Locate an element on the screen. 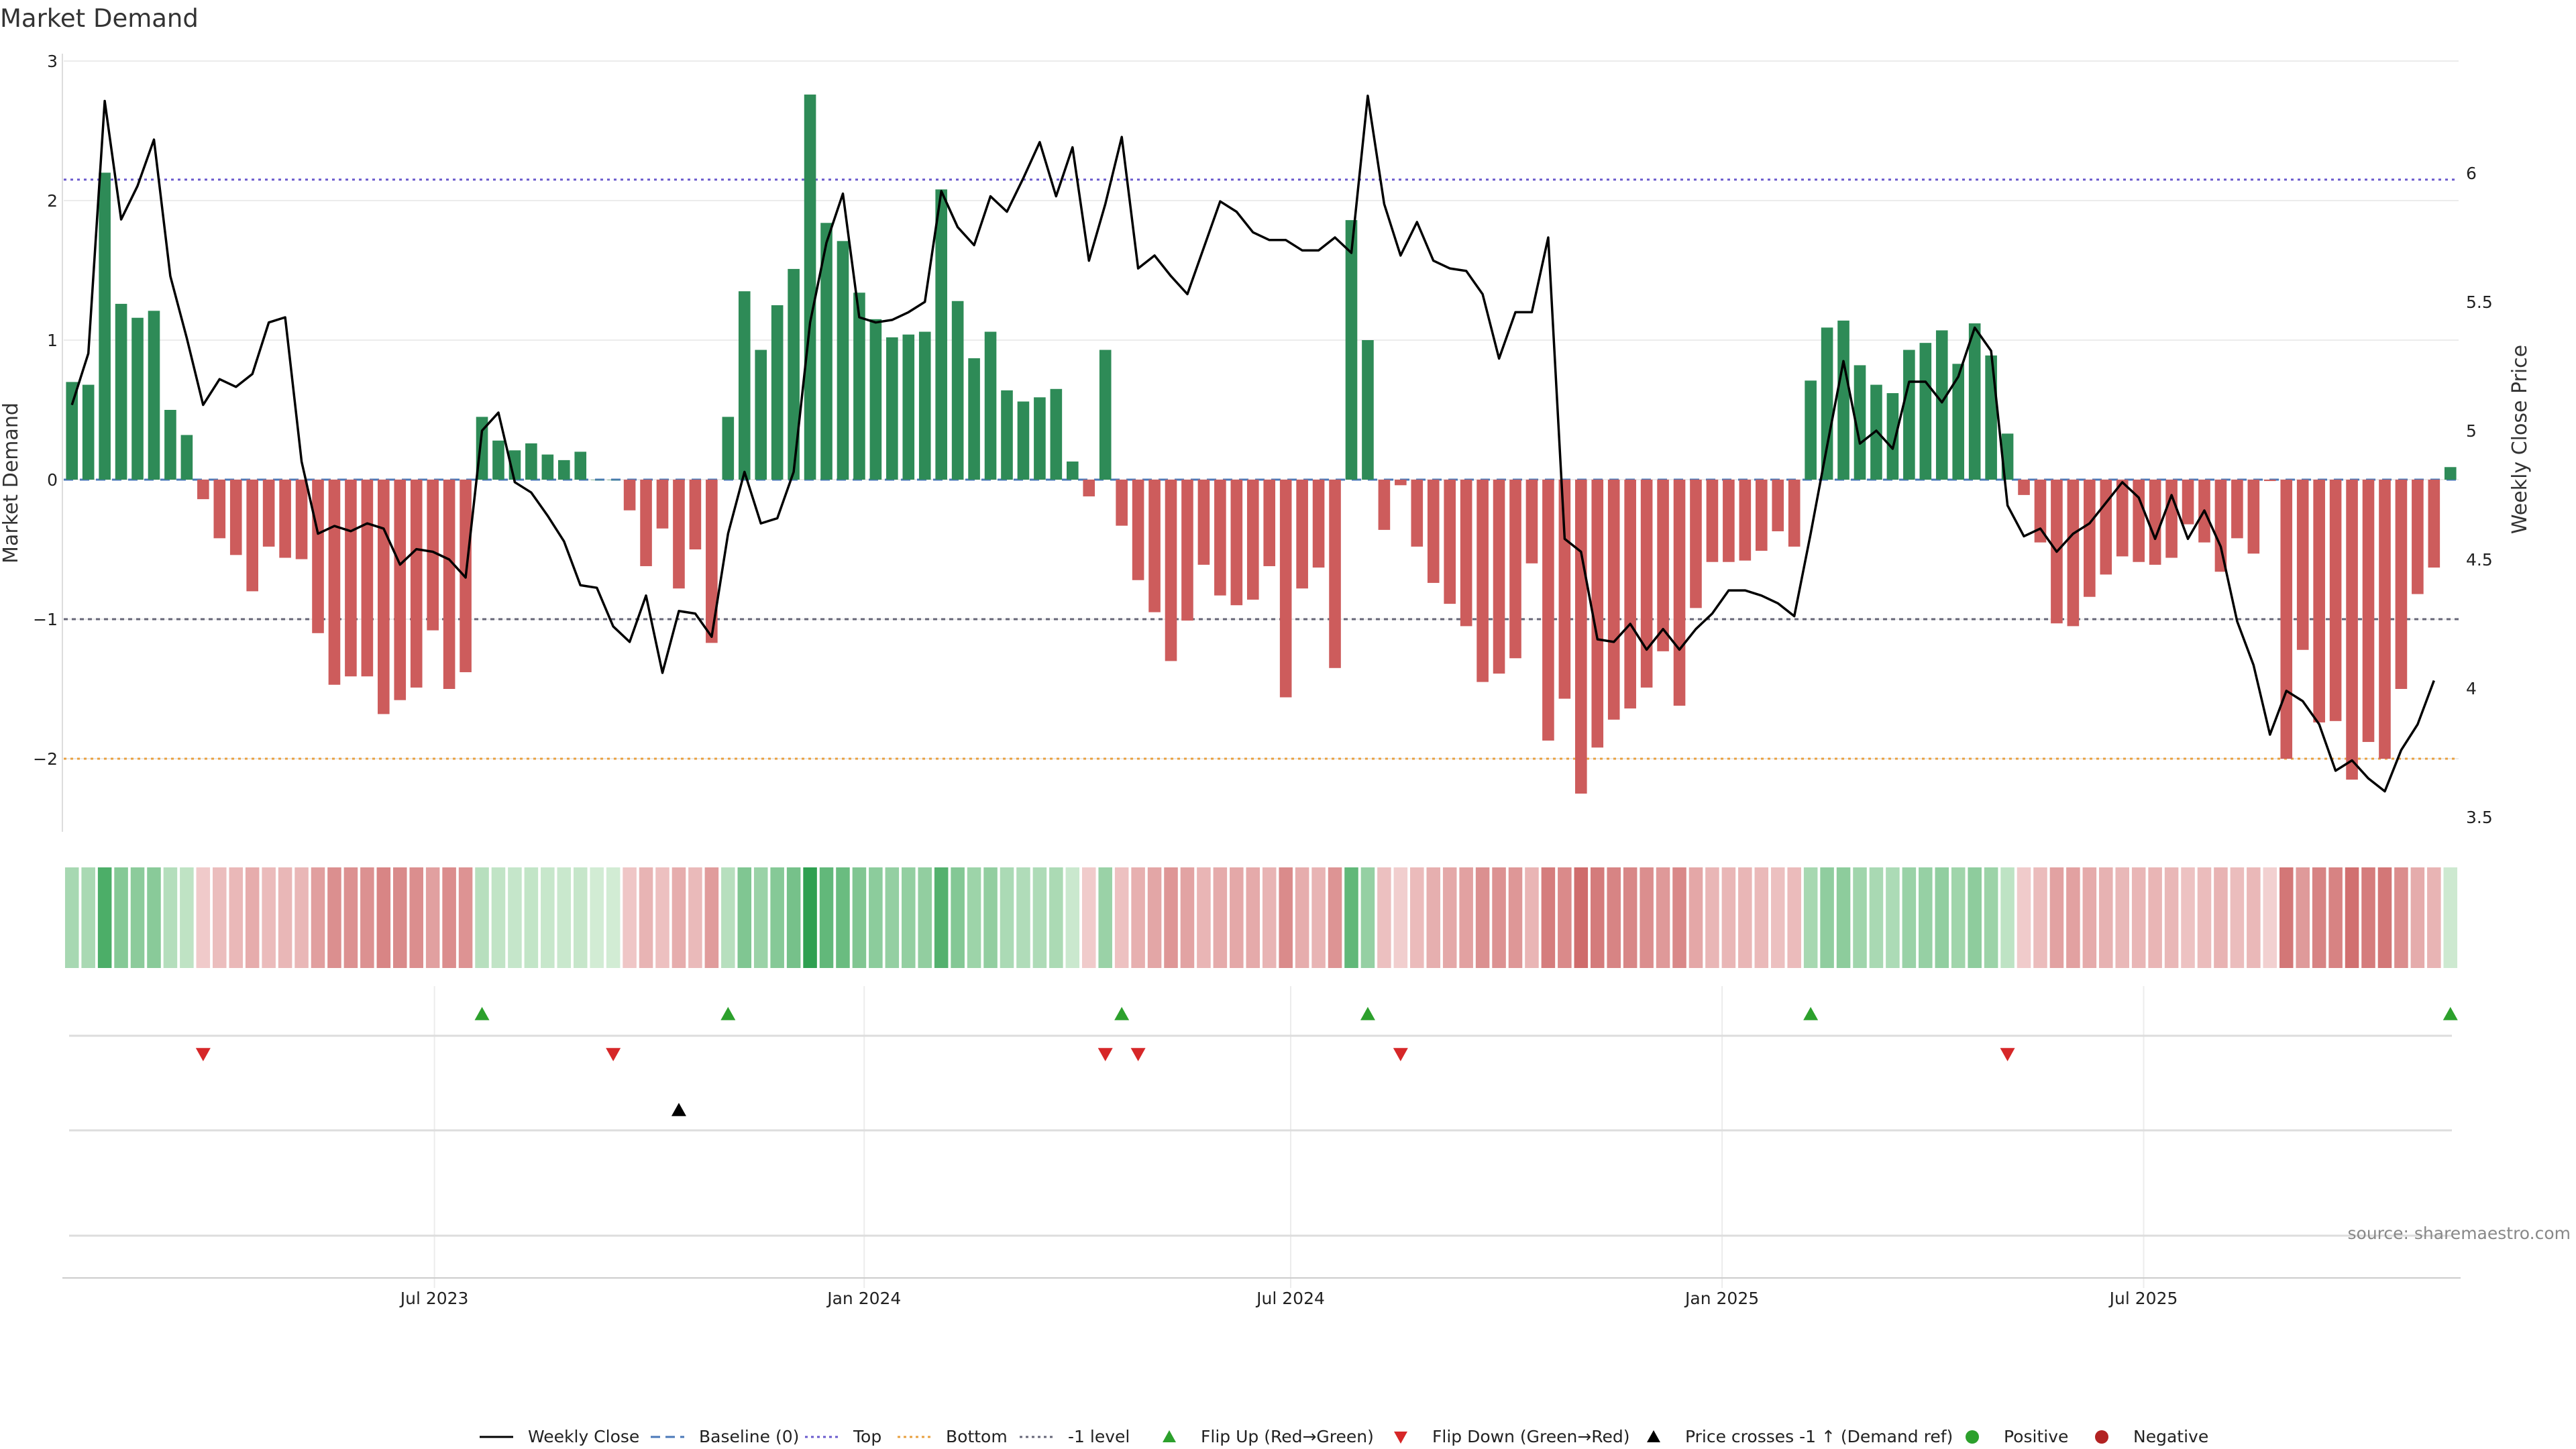 This screenshot has height=1449, width=2576. y-tick-label: 3 is located at coordinates (52, 61).